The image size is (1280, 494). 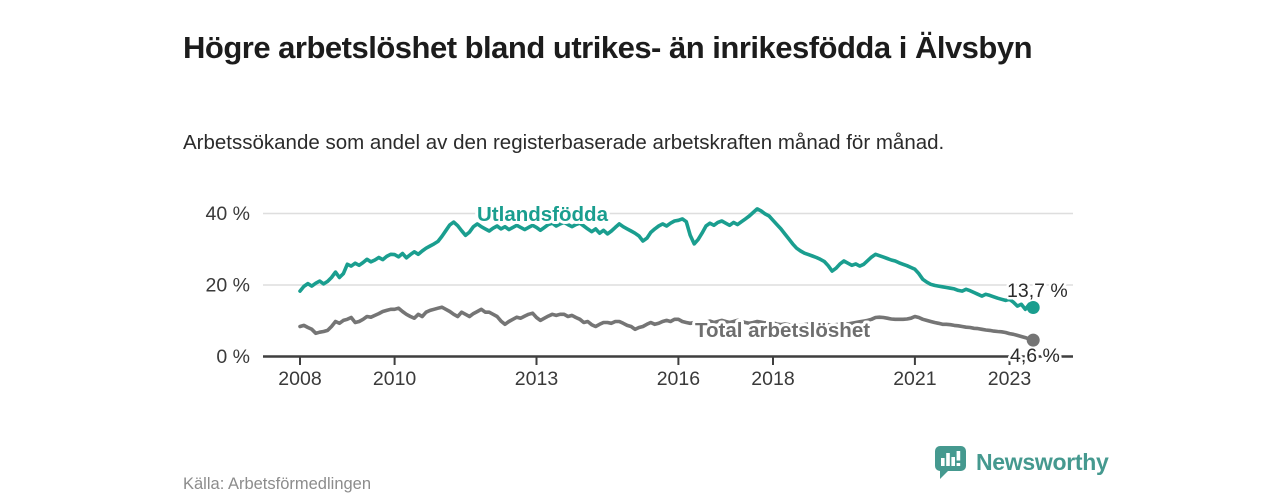 What do you see at coordinates (395, 379) in the screenshot?
I see `x-tick-label: 2010` at bounding box center [395, 379].